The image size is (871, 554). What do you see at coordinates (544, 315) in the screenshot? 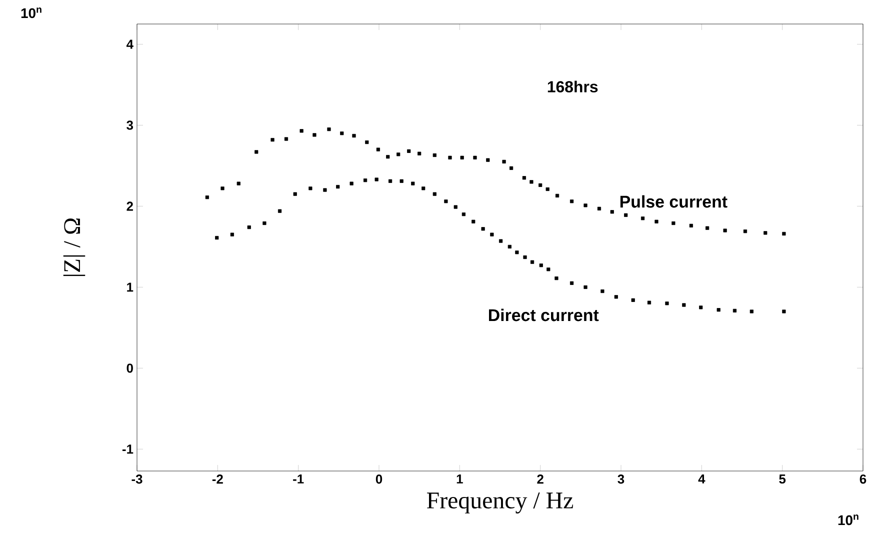
I see `series-label: Direct current` at bounding box center [544, 315].